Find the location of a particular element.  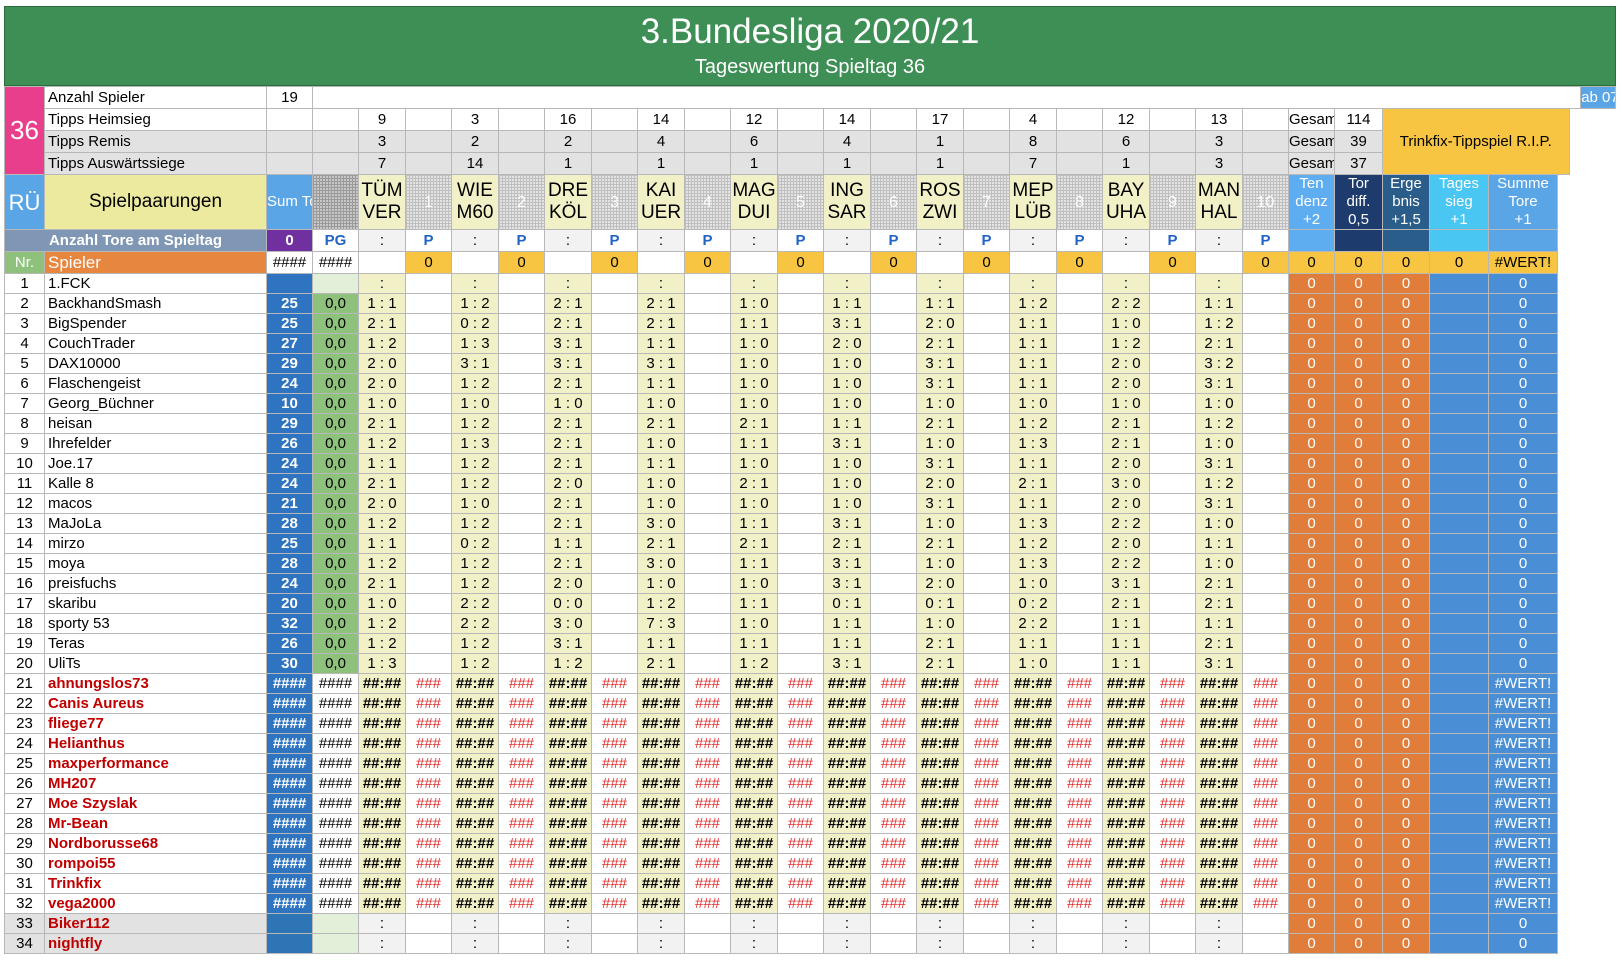

player-sum: #### is located at coordinates (289, 703).